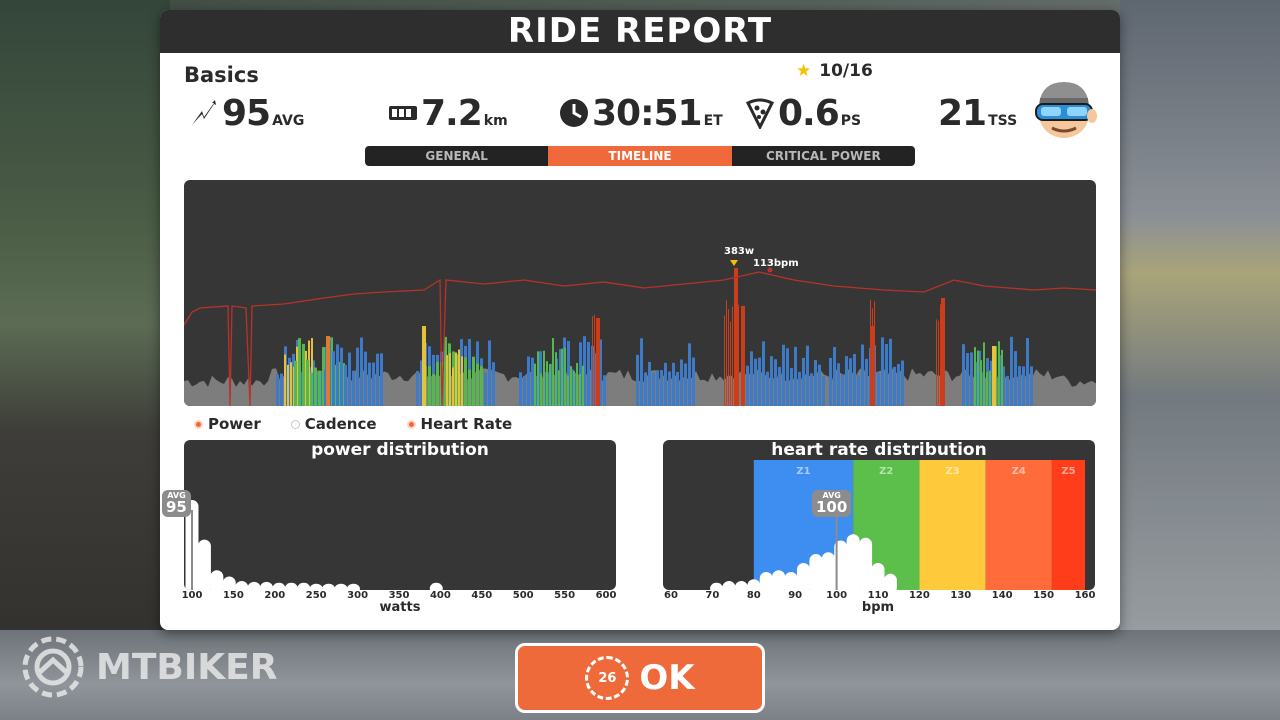 The width and height of the screenshot is (1280, 720). What do you see at coordinates (1002, 595) in the screenshot?
I see `x-tick-label: 140` at bounding box center [1002, 595].